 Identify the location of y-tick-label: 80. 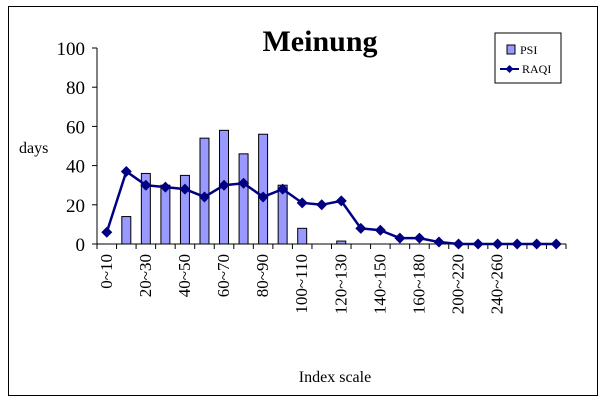
(75, 88).